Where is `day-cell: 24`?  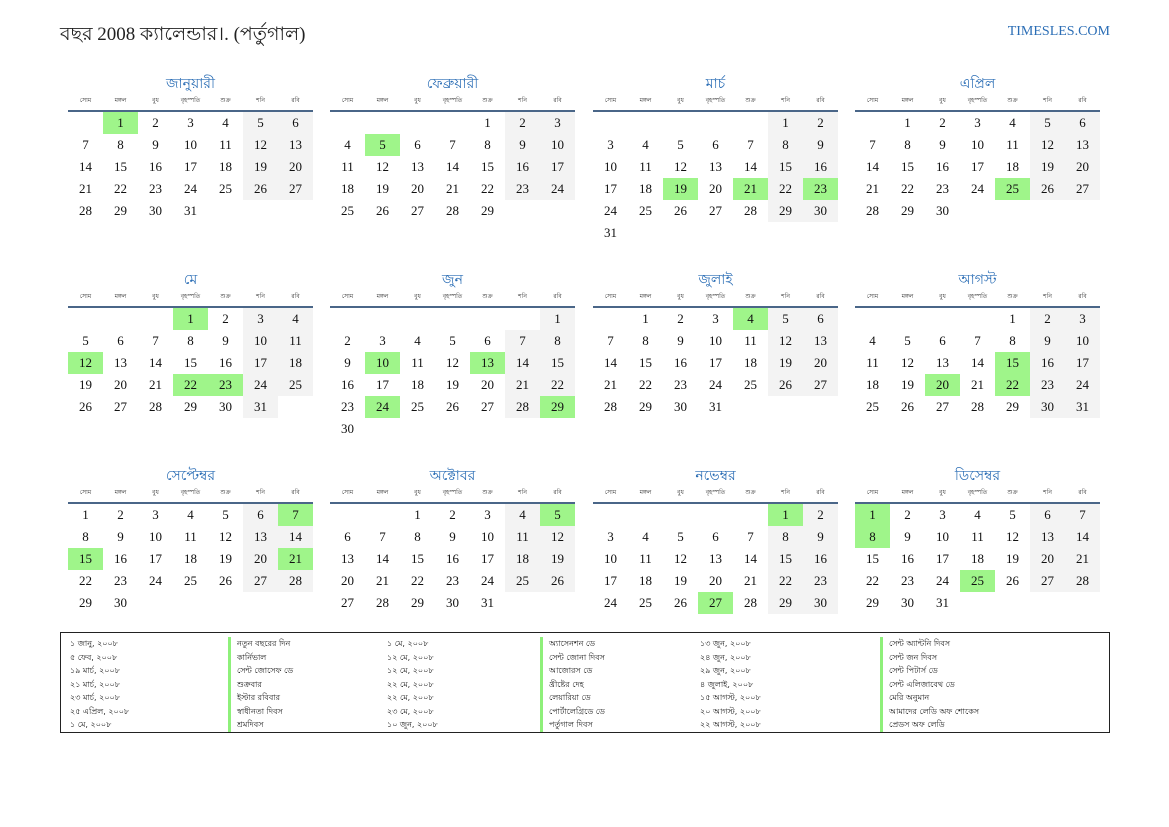 day-cell: 24 is located at coordinates (977, 188).